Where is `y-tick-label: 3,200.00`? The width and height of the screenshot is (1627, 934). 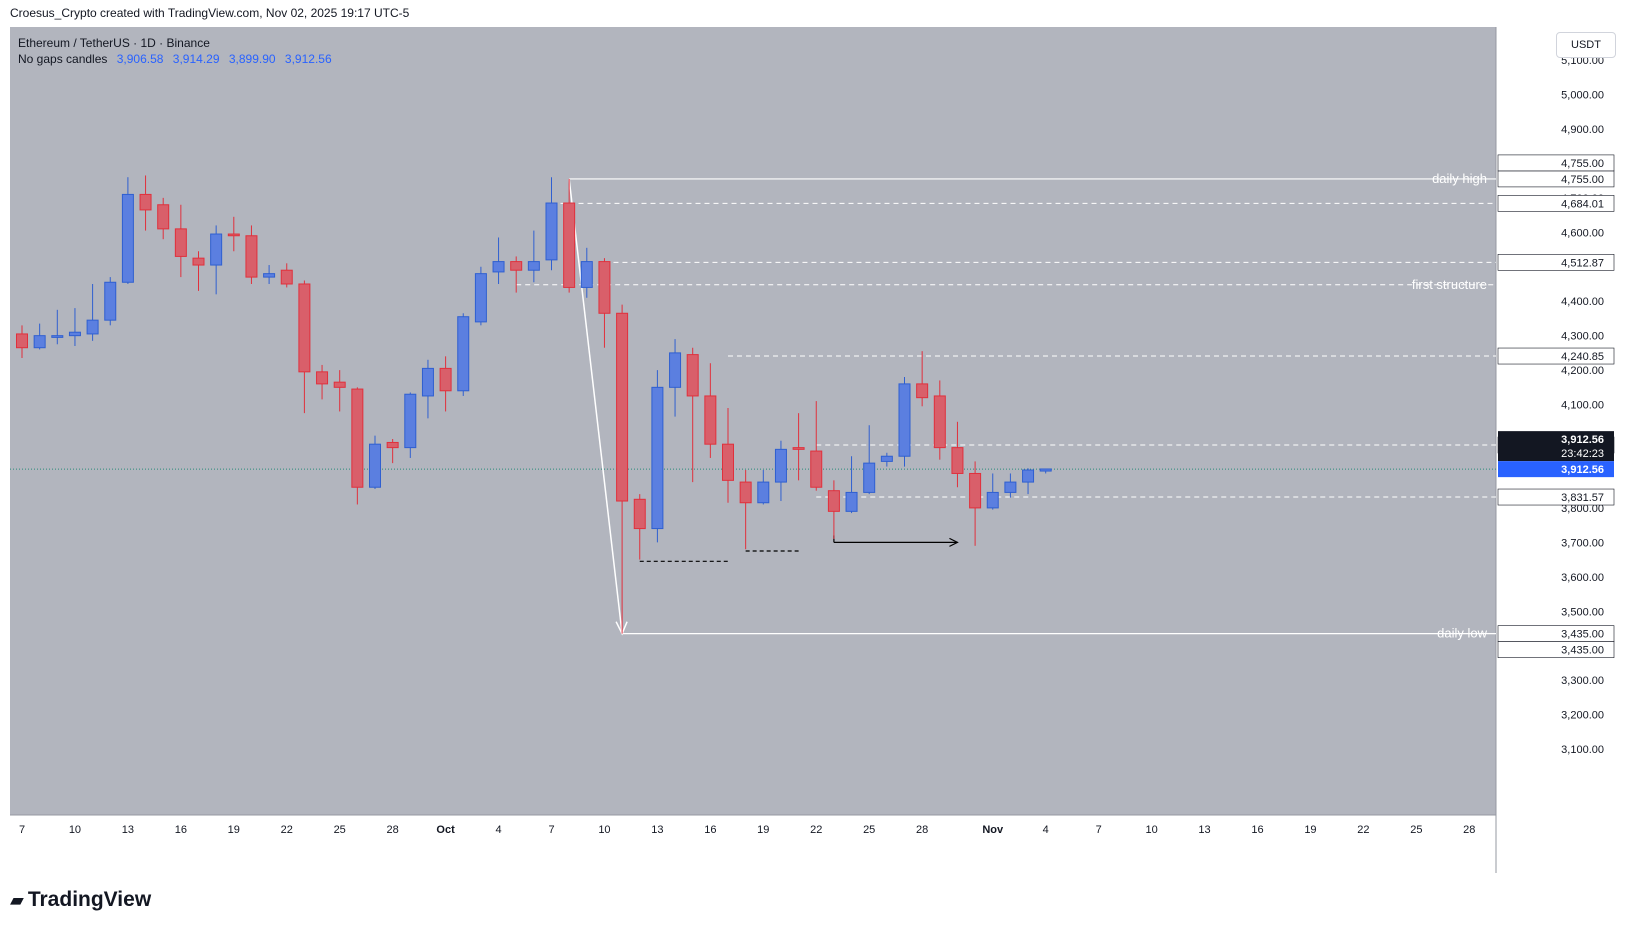
y-tick-label: 3,200.00 is located at coordinates (1582, 716).